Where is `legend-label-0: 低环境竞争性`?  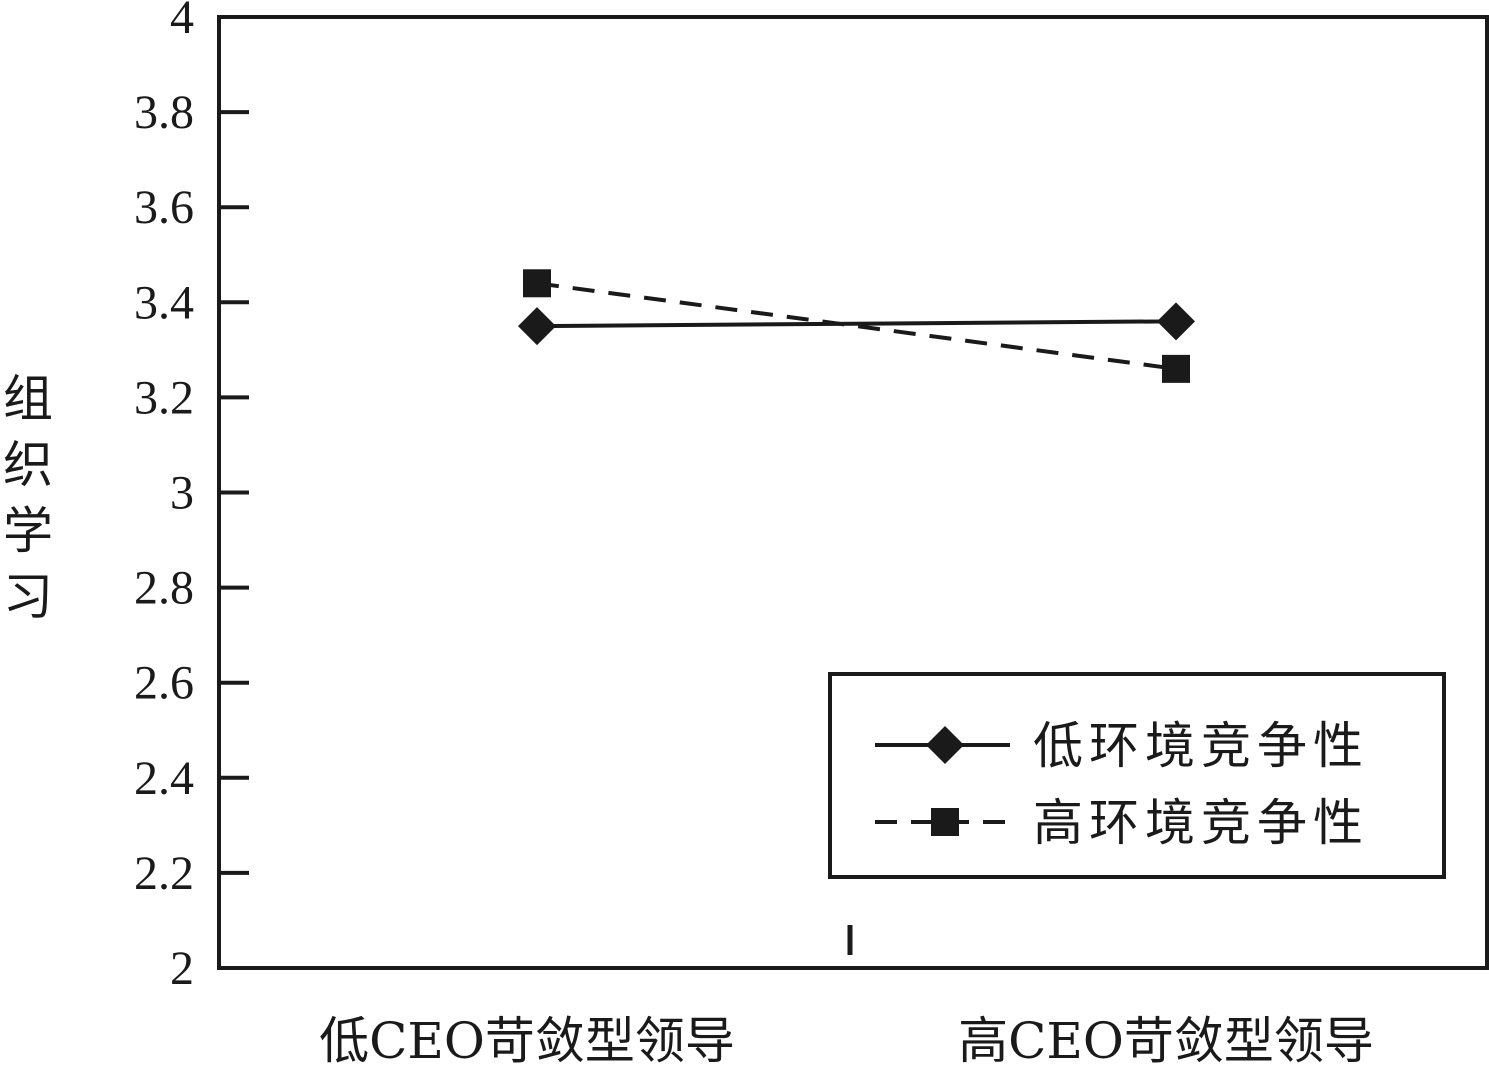 legend-label-0: 低环境竞争性 is located at coordinates (1201, 746).